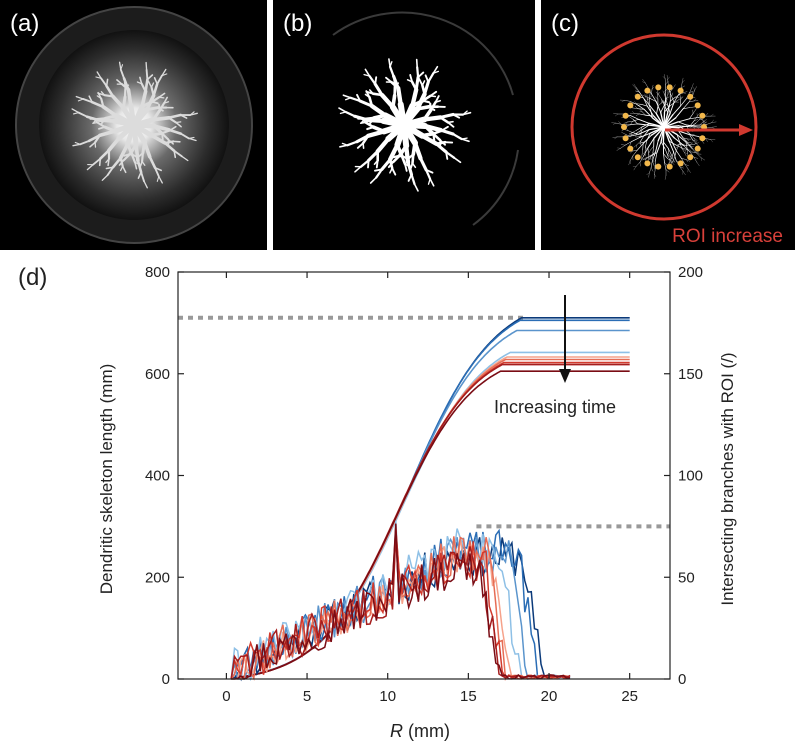 Image resolution: width=795 pixels, height=747 pixels. What do you see at coordinates (25, 23) in the screenshot?
I see `panel-a-label: (a)` at bounding box center [25, 23].